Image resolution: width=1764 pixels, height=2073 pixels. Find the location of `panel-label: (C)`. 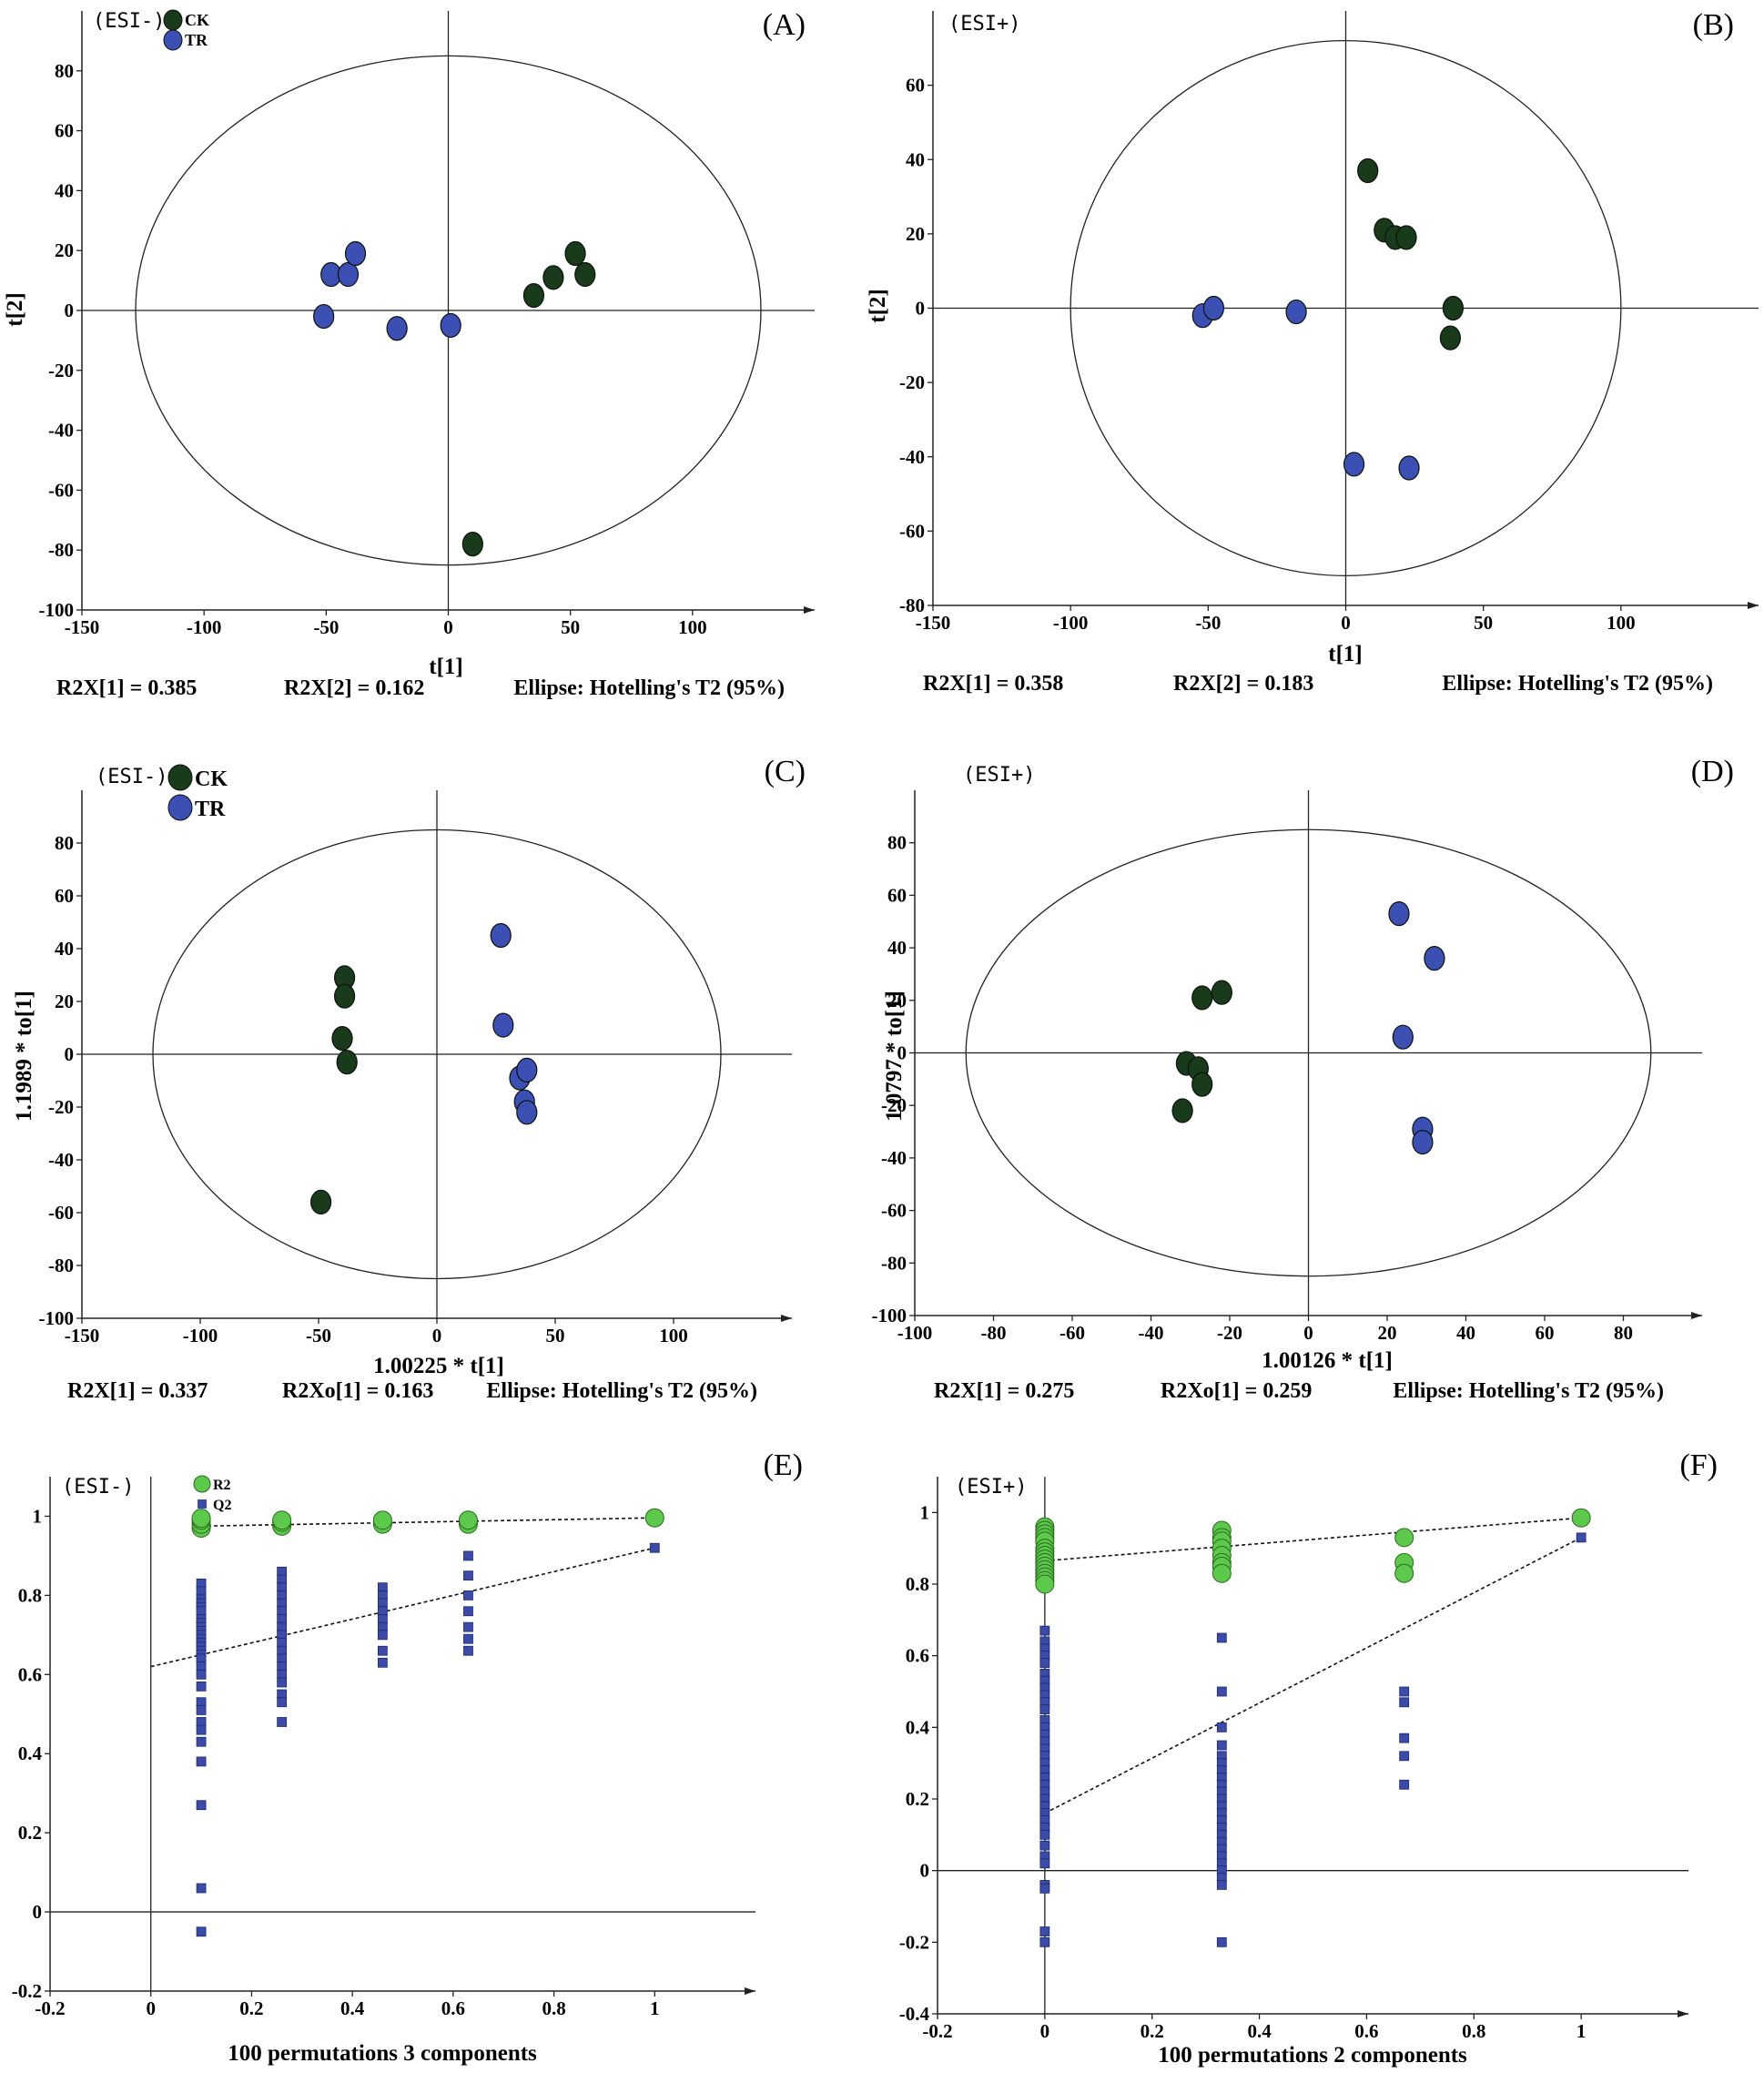

panel-label: (C) is located at coordinates (785, 771).